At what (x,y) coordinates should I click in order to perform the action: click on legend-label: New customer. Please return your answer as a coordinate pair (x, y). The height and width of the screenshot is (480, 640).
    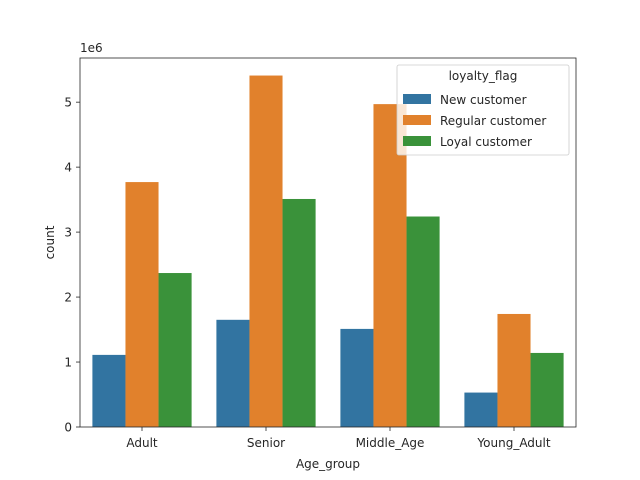
    Looking at the image, I should click on (483, 100).